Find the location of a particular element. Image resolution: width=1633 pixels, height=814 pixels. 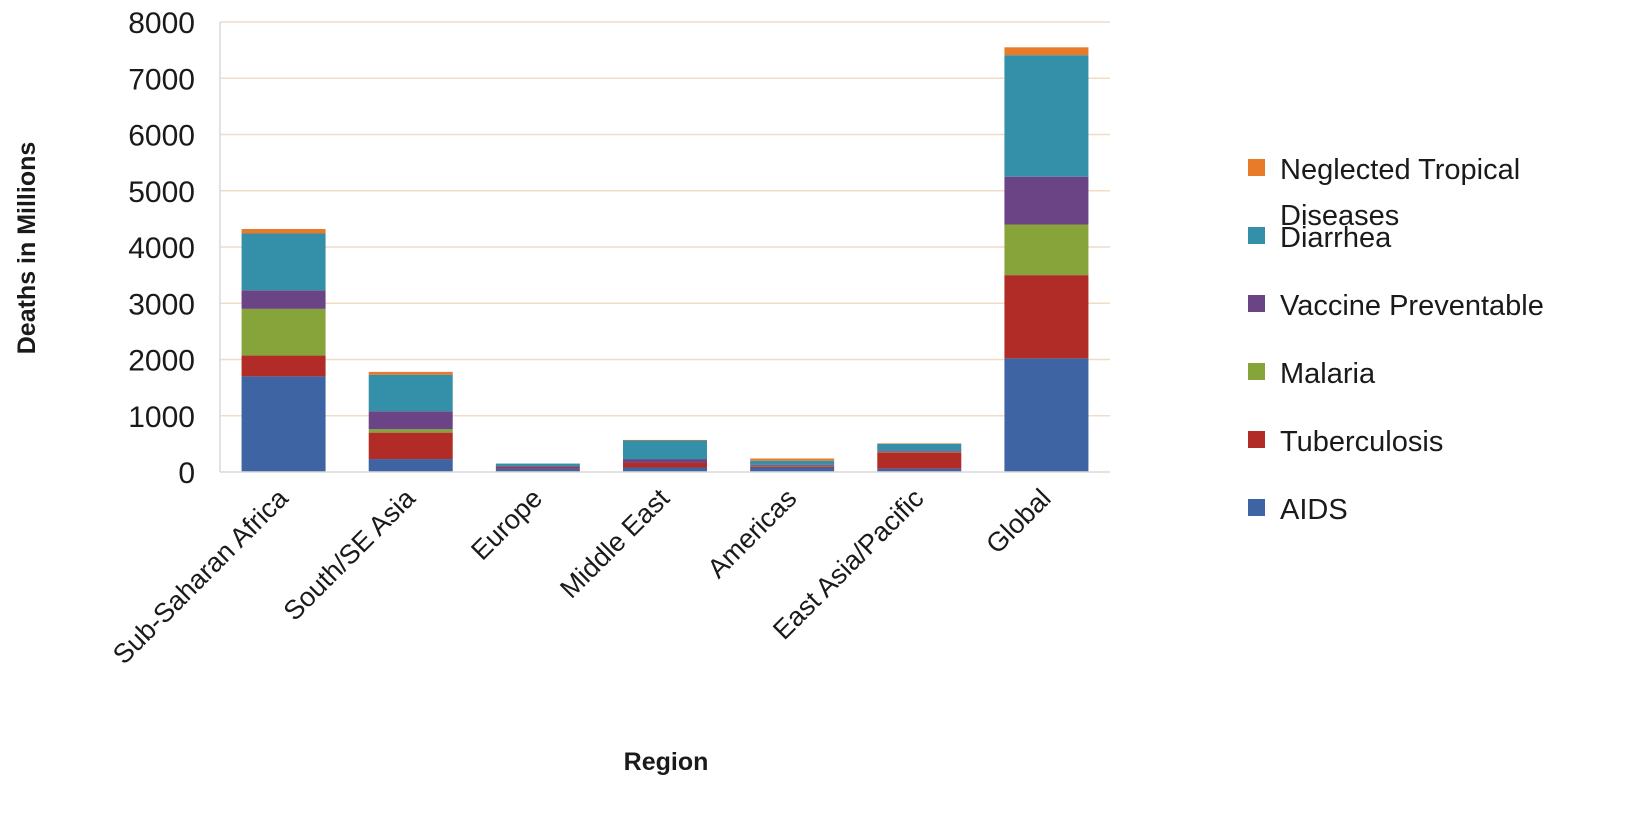

y-tick-label: 2000 is located at coordinates (161, 361).